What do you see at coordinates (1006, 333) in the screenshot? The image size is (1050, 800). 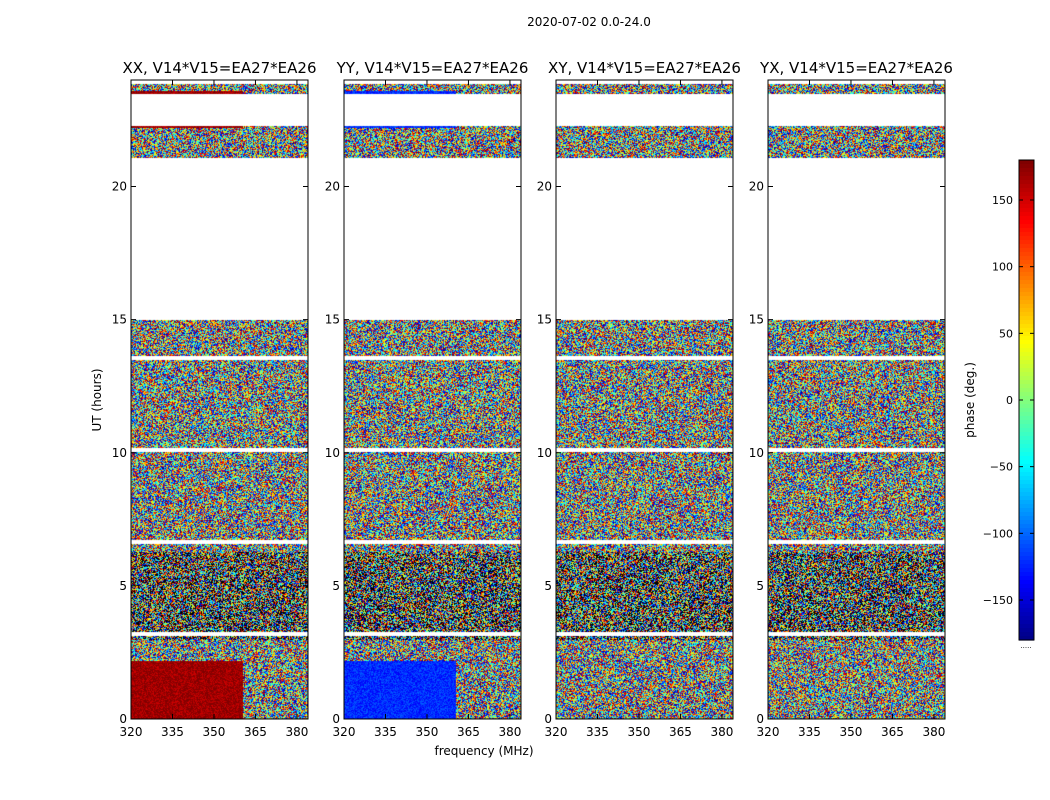 I see `colorbar-tick-label: 50` at bounding box center [1006, 333].